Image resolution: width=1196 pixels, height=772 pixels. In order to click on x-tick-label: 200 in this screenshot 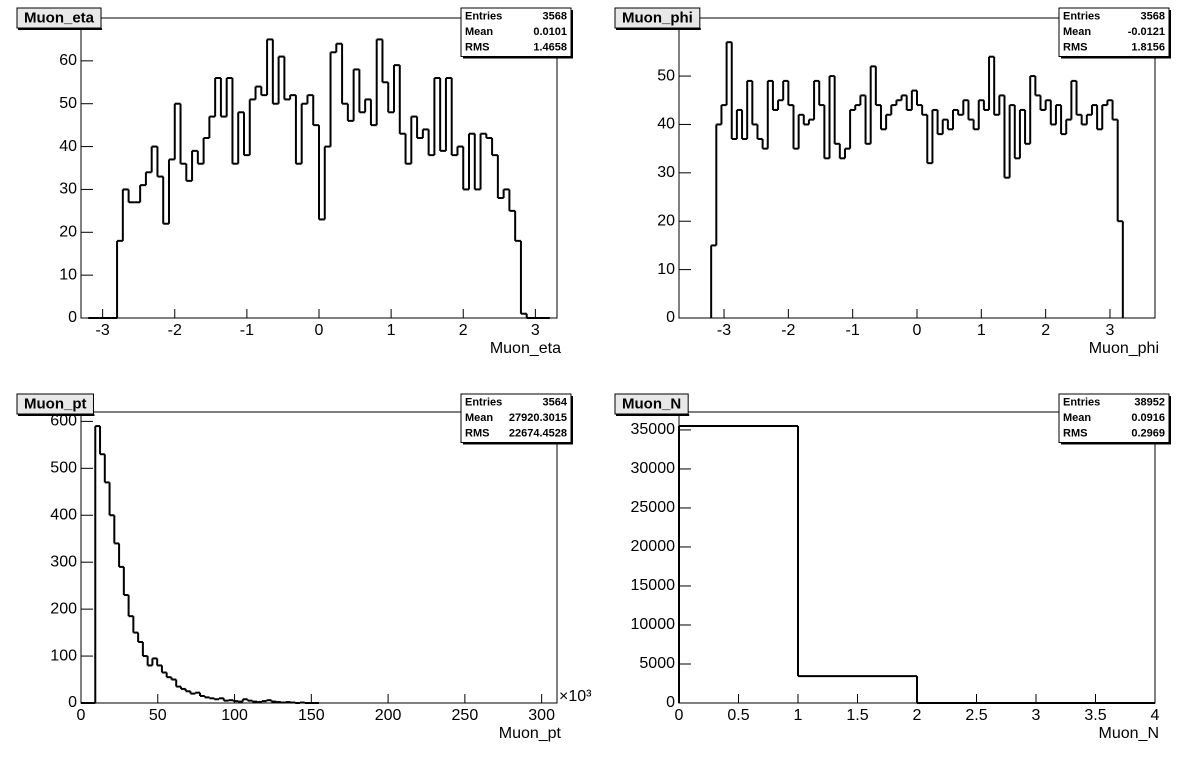, I will do `click(388, 715)`.